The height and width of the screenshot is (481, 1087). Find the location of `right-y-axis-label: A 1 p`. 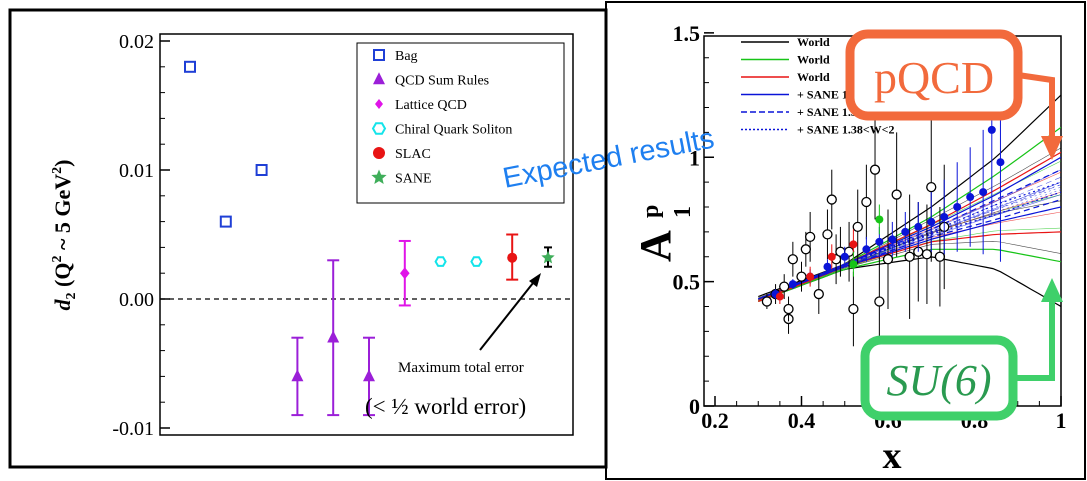

right-y-axis-label: A 1 p is located at coordinates (663, 233).